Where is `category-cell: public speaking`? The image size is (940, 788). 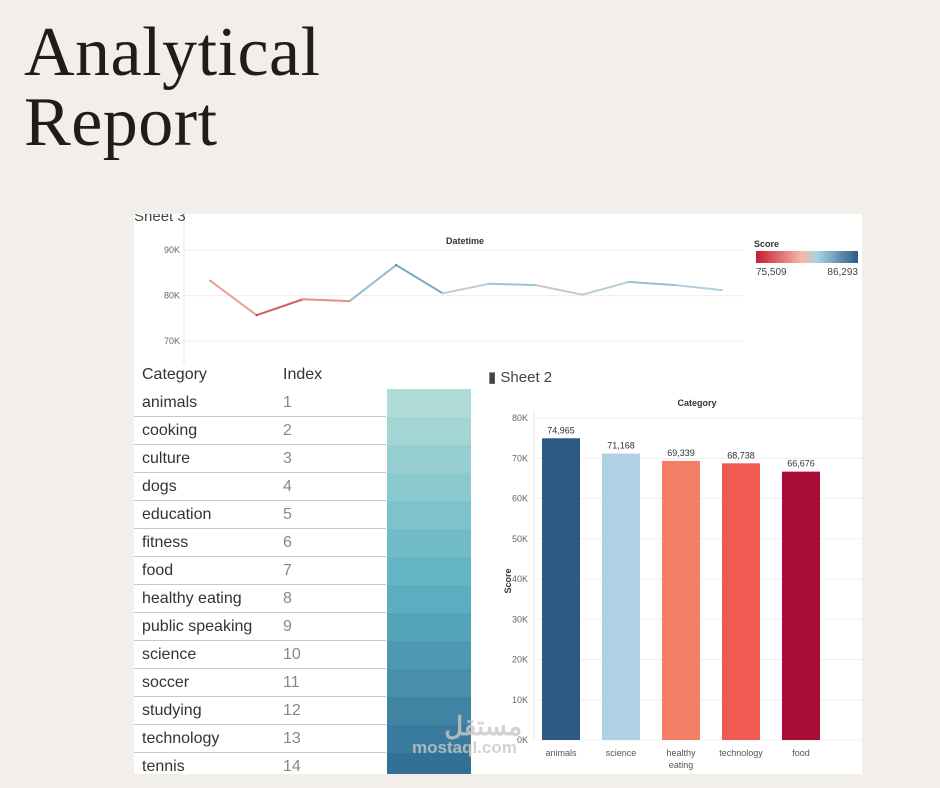 category-cell: public speaking is located at coordinates (197, 626).